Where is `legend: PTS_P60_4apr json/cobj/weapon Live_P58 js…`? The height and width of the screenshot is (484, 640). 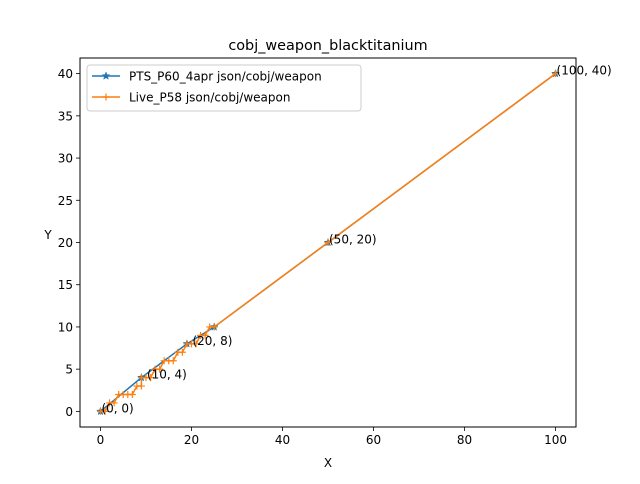 legend: PTS_P60_4apr json/cobj/weapon Live_P58 js… is located at coordinates (224, 88).